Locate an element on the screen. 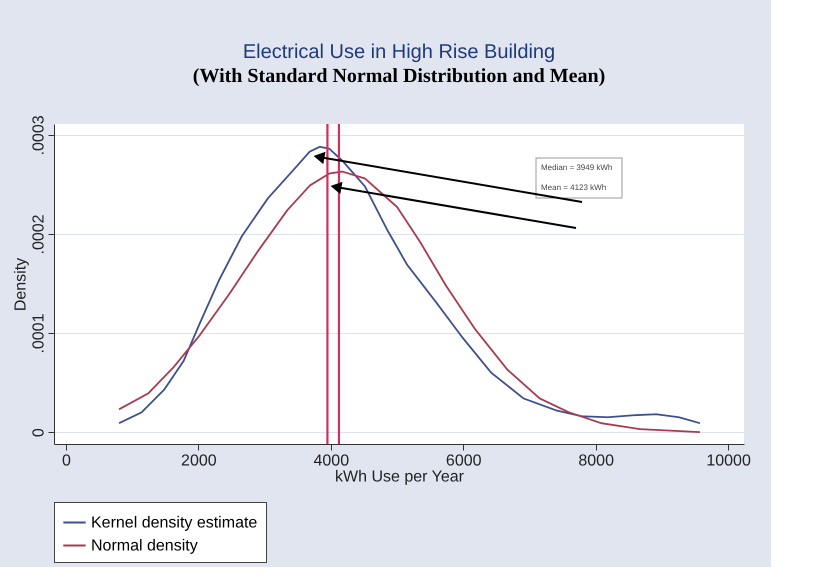  annotation: Median = 3949 kWh is located at coordinates (576, 167).